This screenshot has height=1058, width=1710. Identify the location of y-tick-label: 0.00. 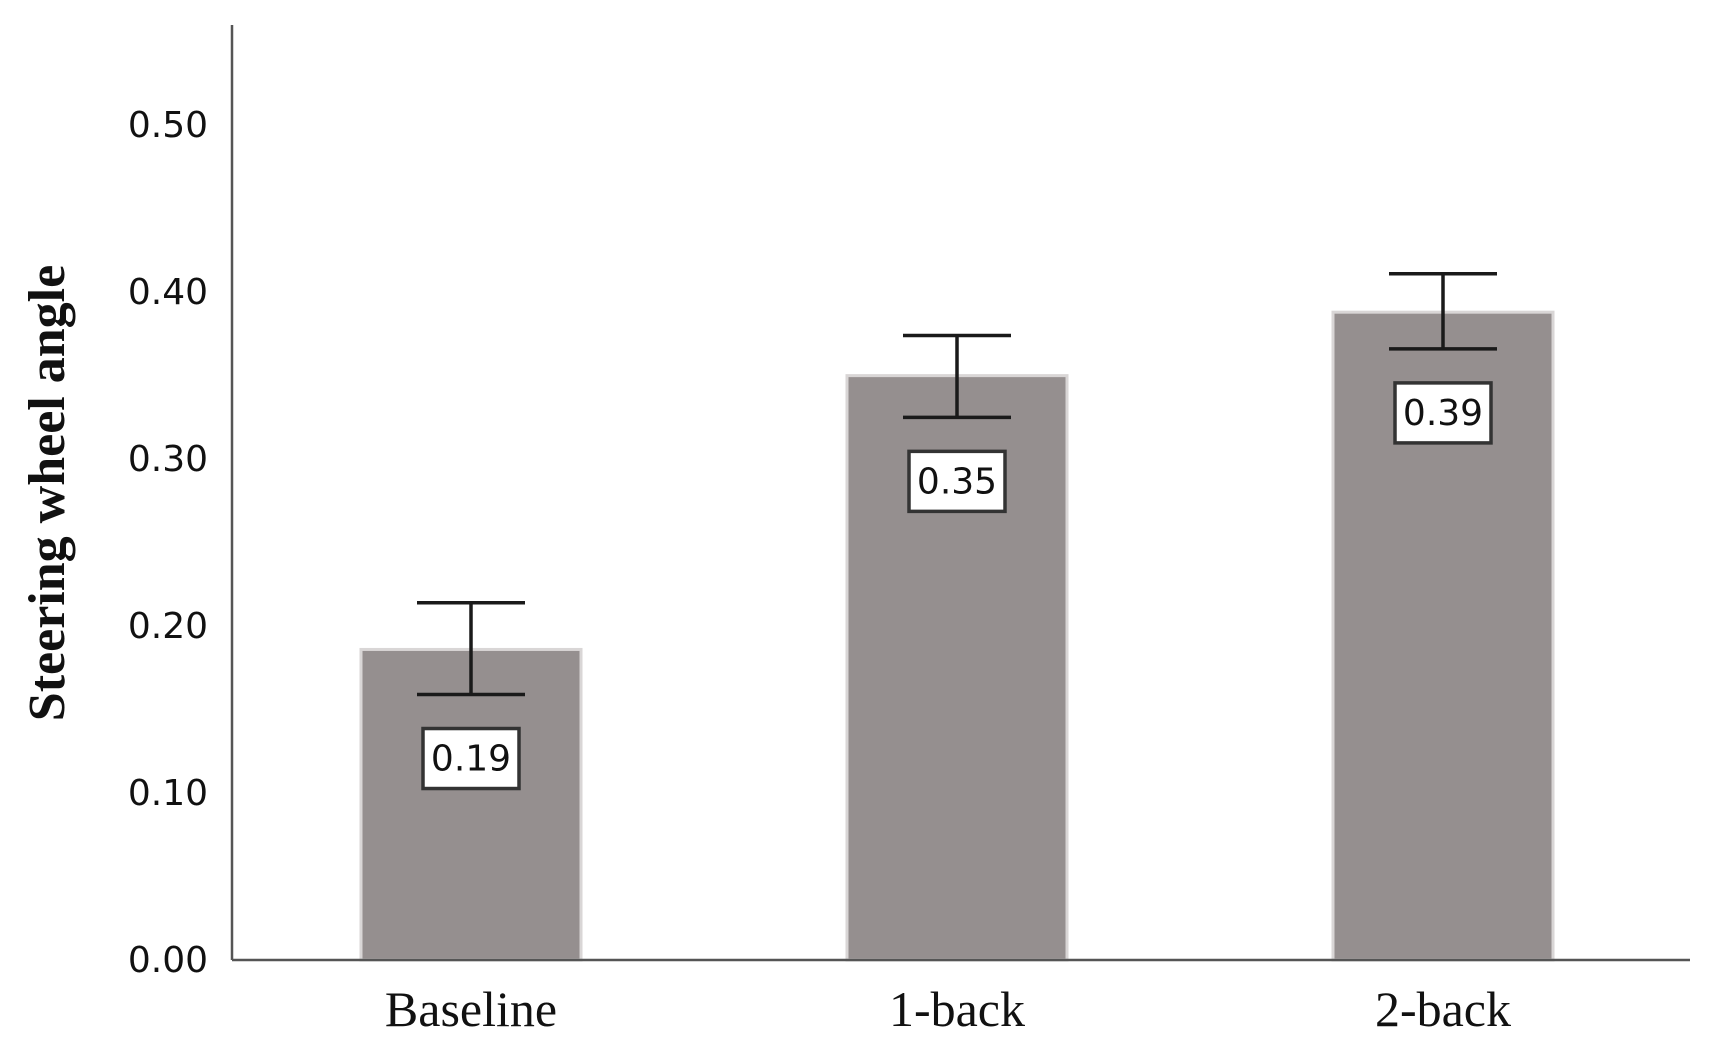
(168, 960).